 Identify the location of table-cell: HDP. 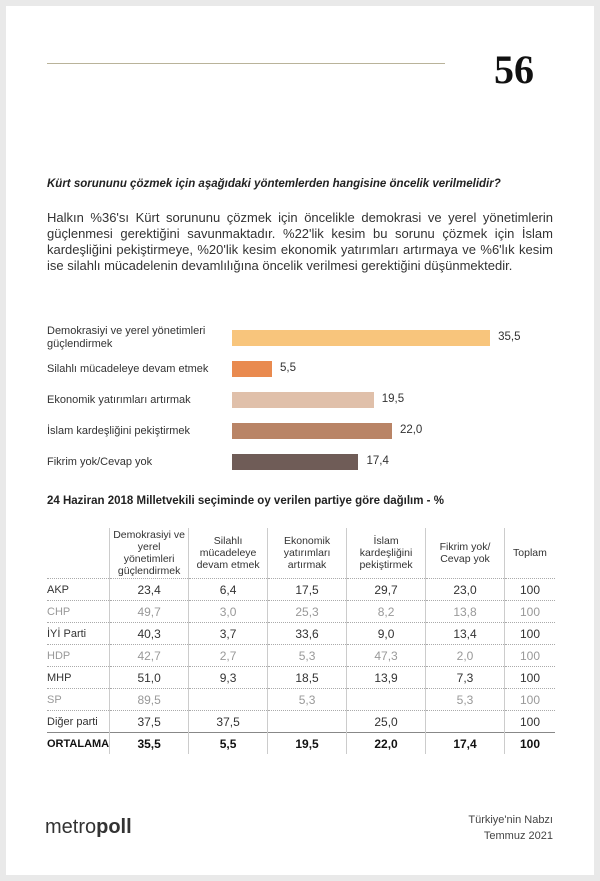
(78, 655).